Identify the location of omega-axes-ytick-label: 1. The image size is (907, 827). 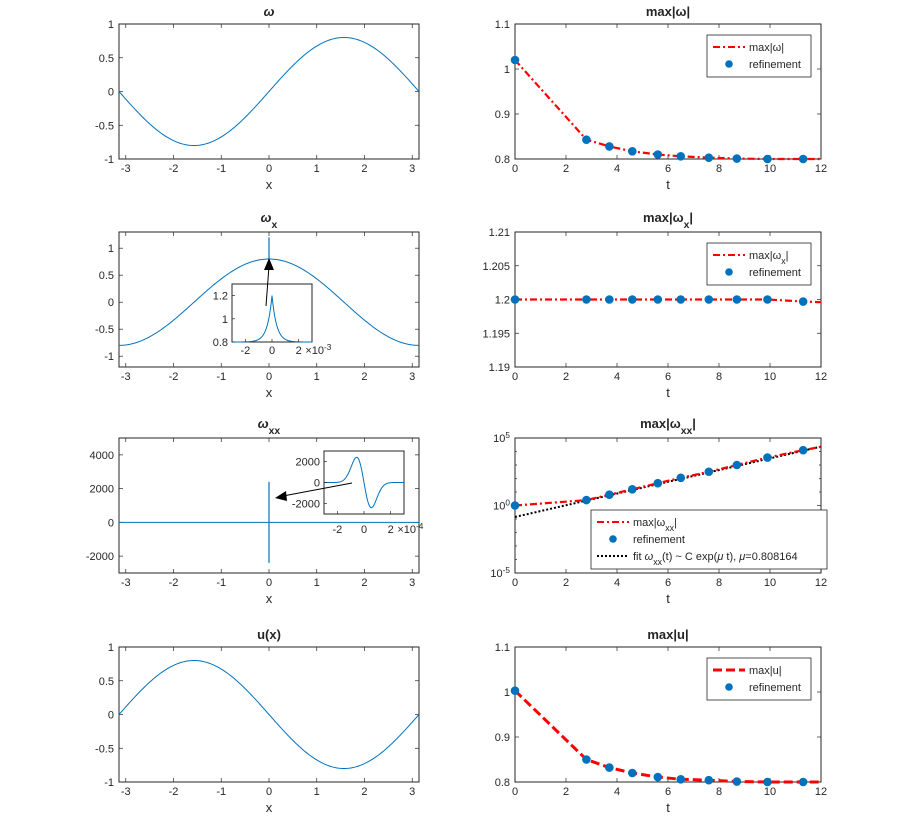
(111, 25).